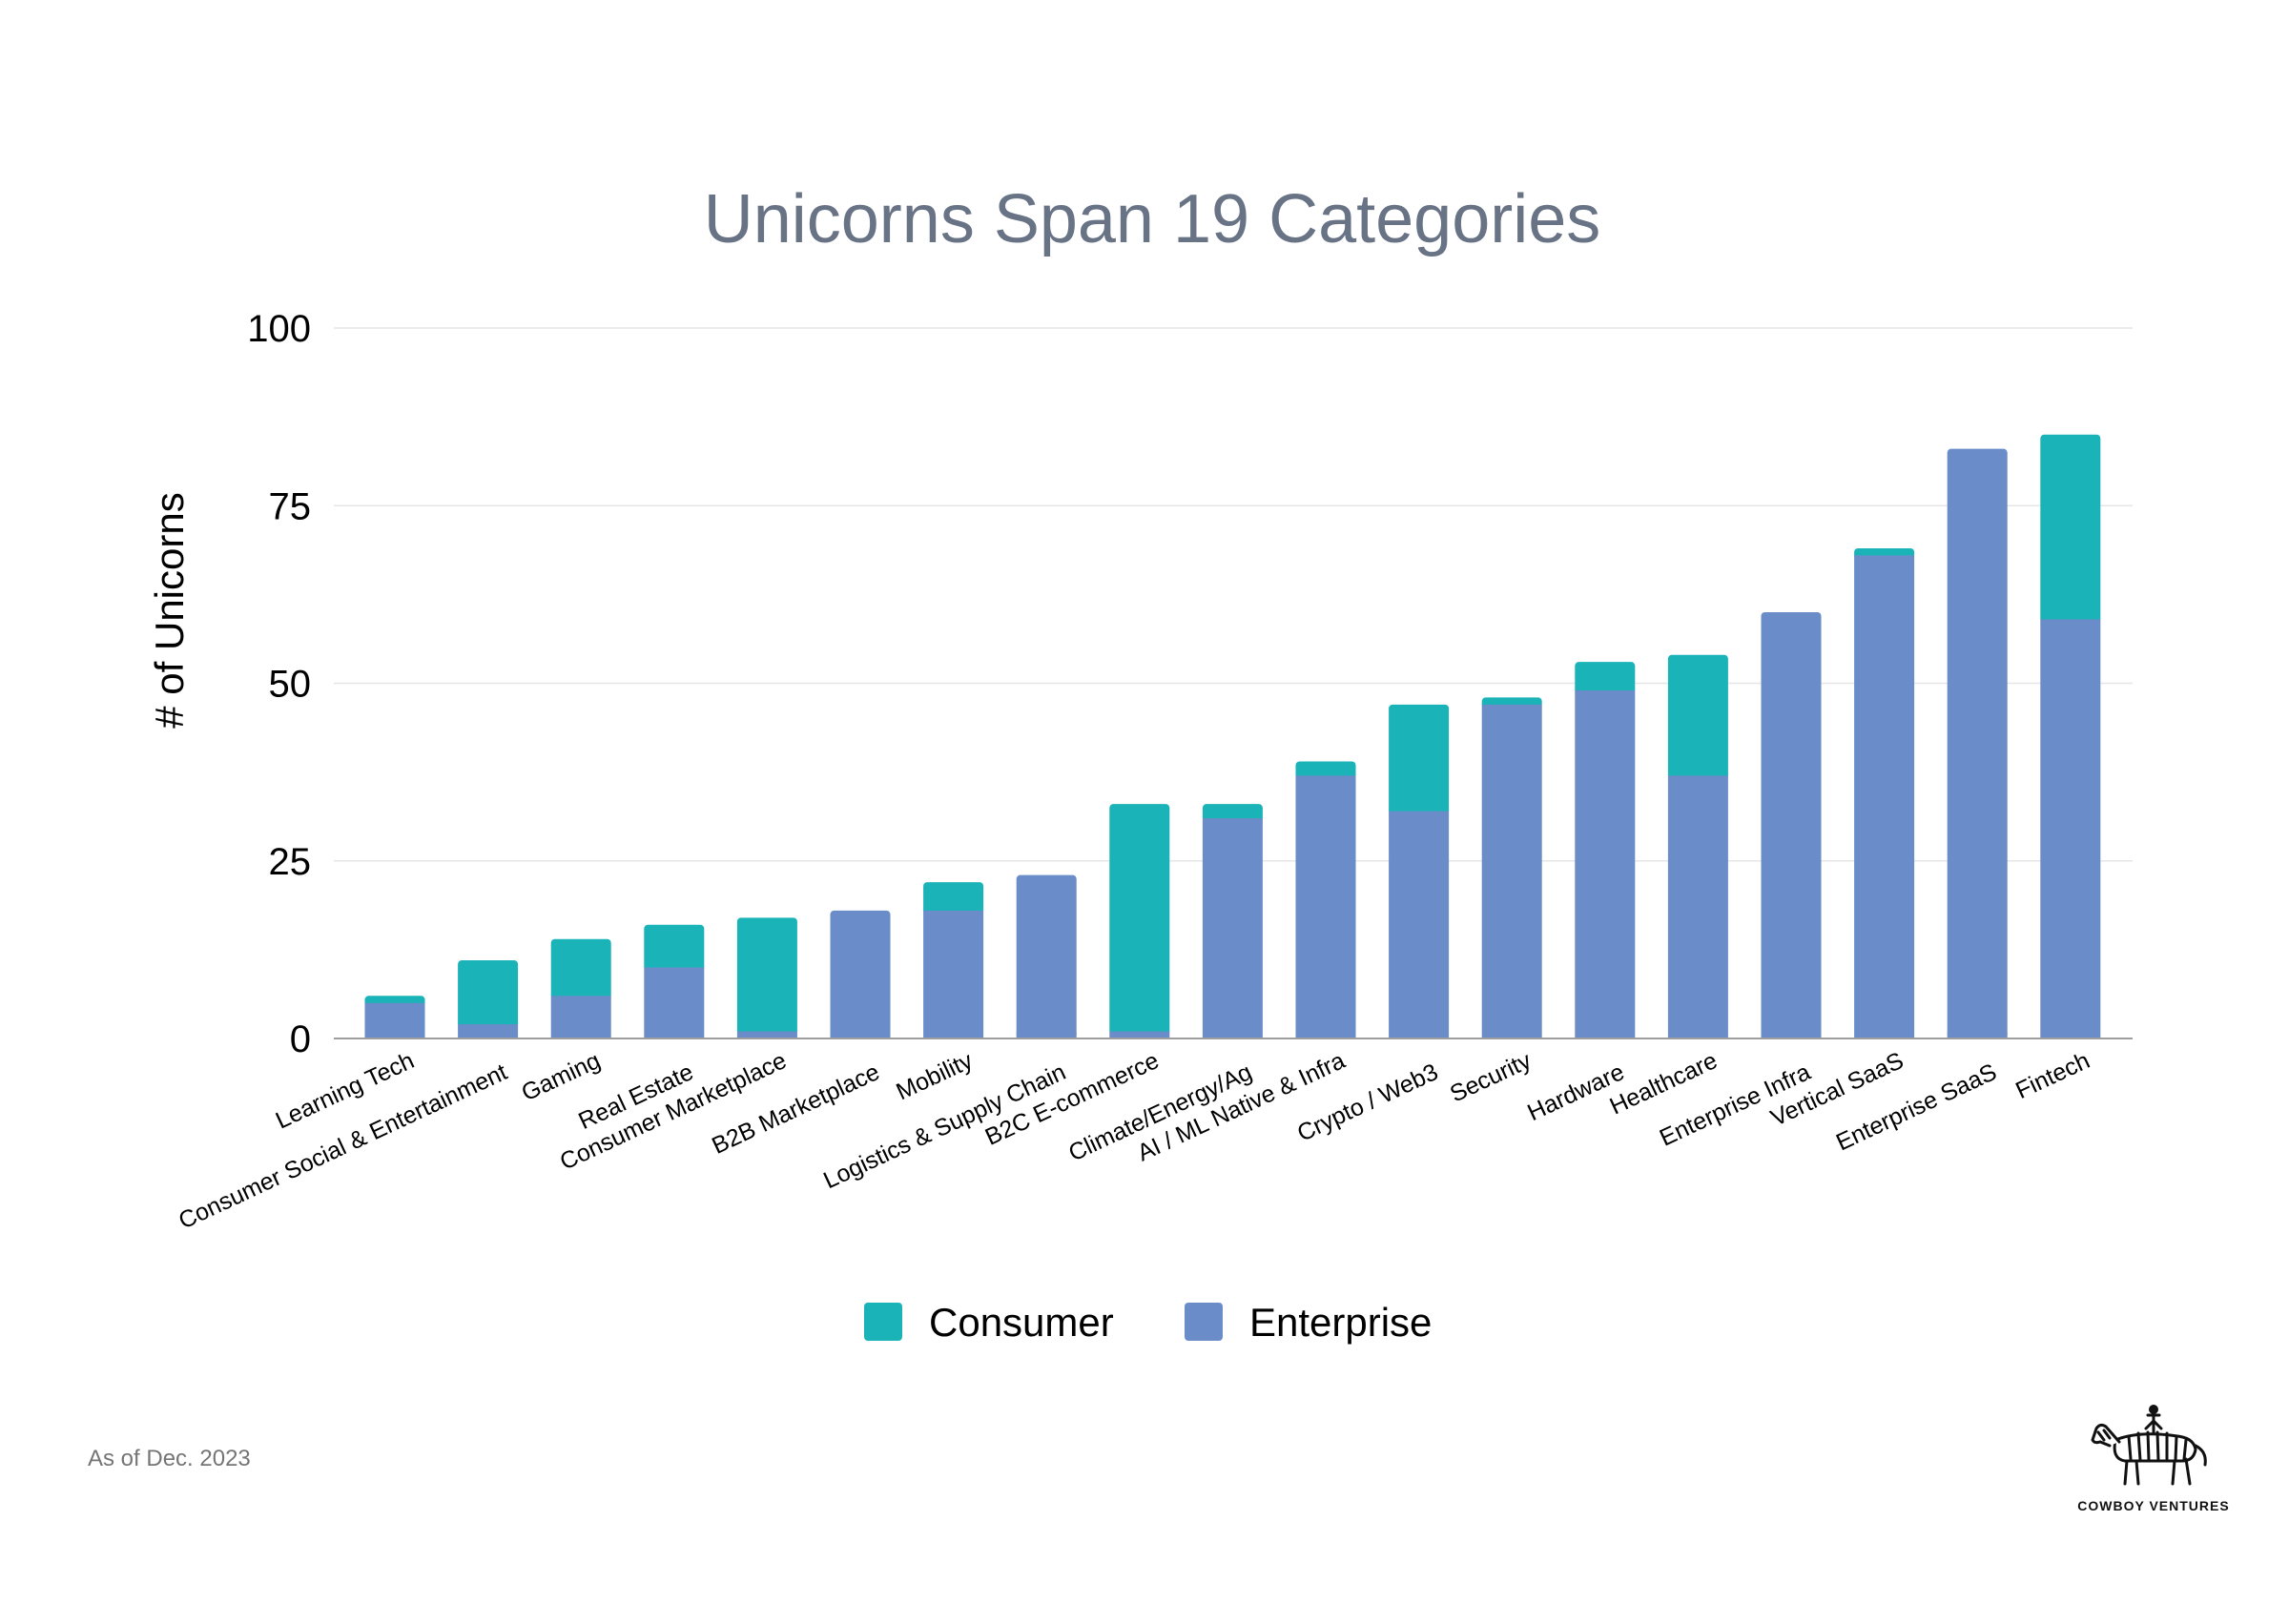 This screenshot has height=1624, width=2289. What do you see at coordinates (934, 1076) in the screenshot?
I see `x-tick-label: Mobility` at bounding box center [934, 1076].